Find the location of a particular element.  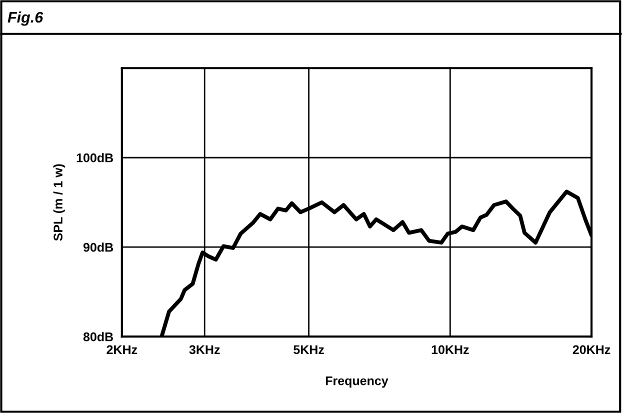

x-tick-label: 10KHz is located at coordinates (450, 349).